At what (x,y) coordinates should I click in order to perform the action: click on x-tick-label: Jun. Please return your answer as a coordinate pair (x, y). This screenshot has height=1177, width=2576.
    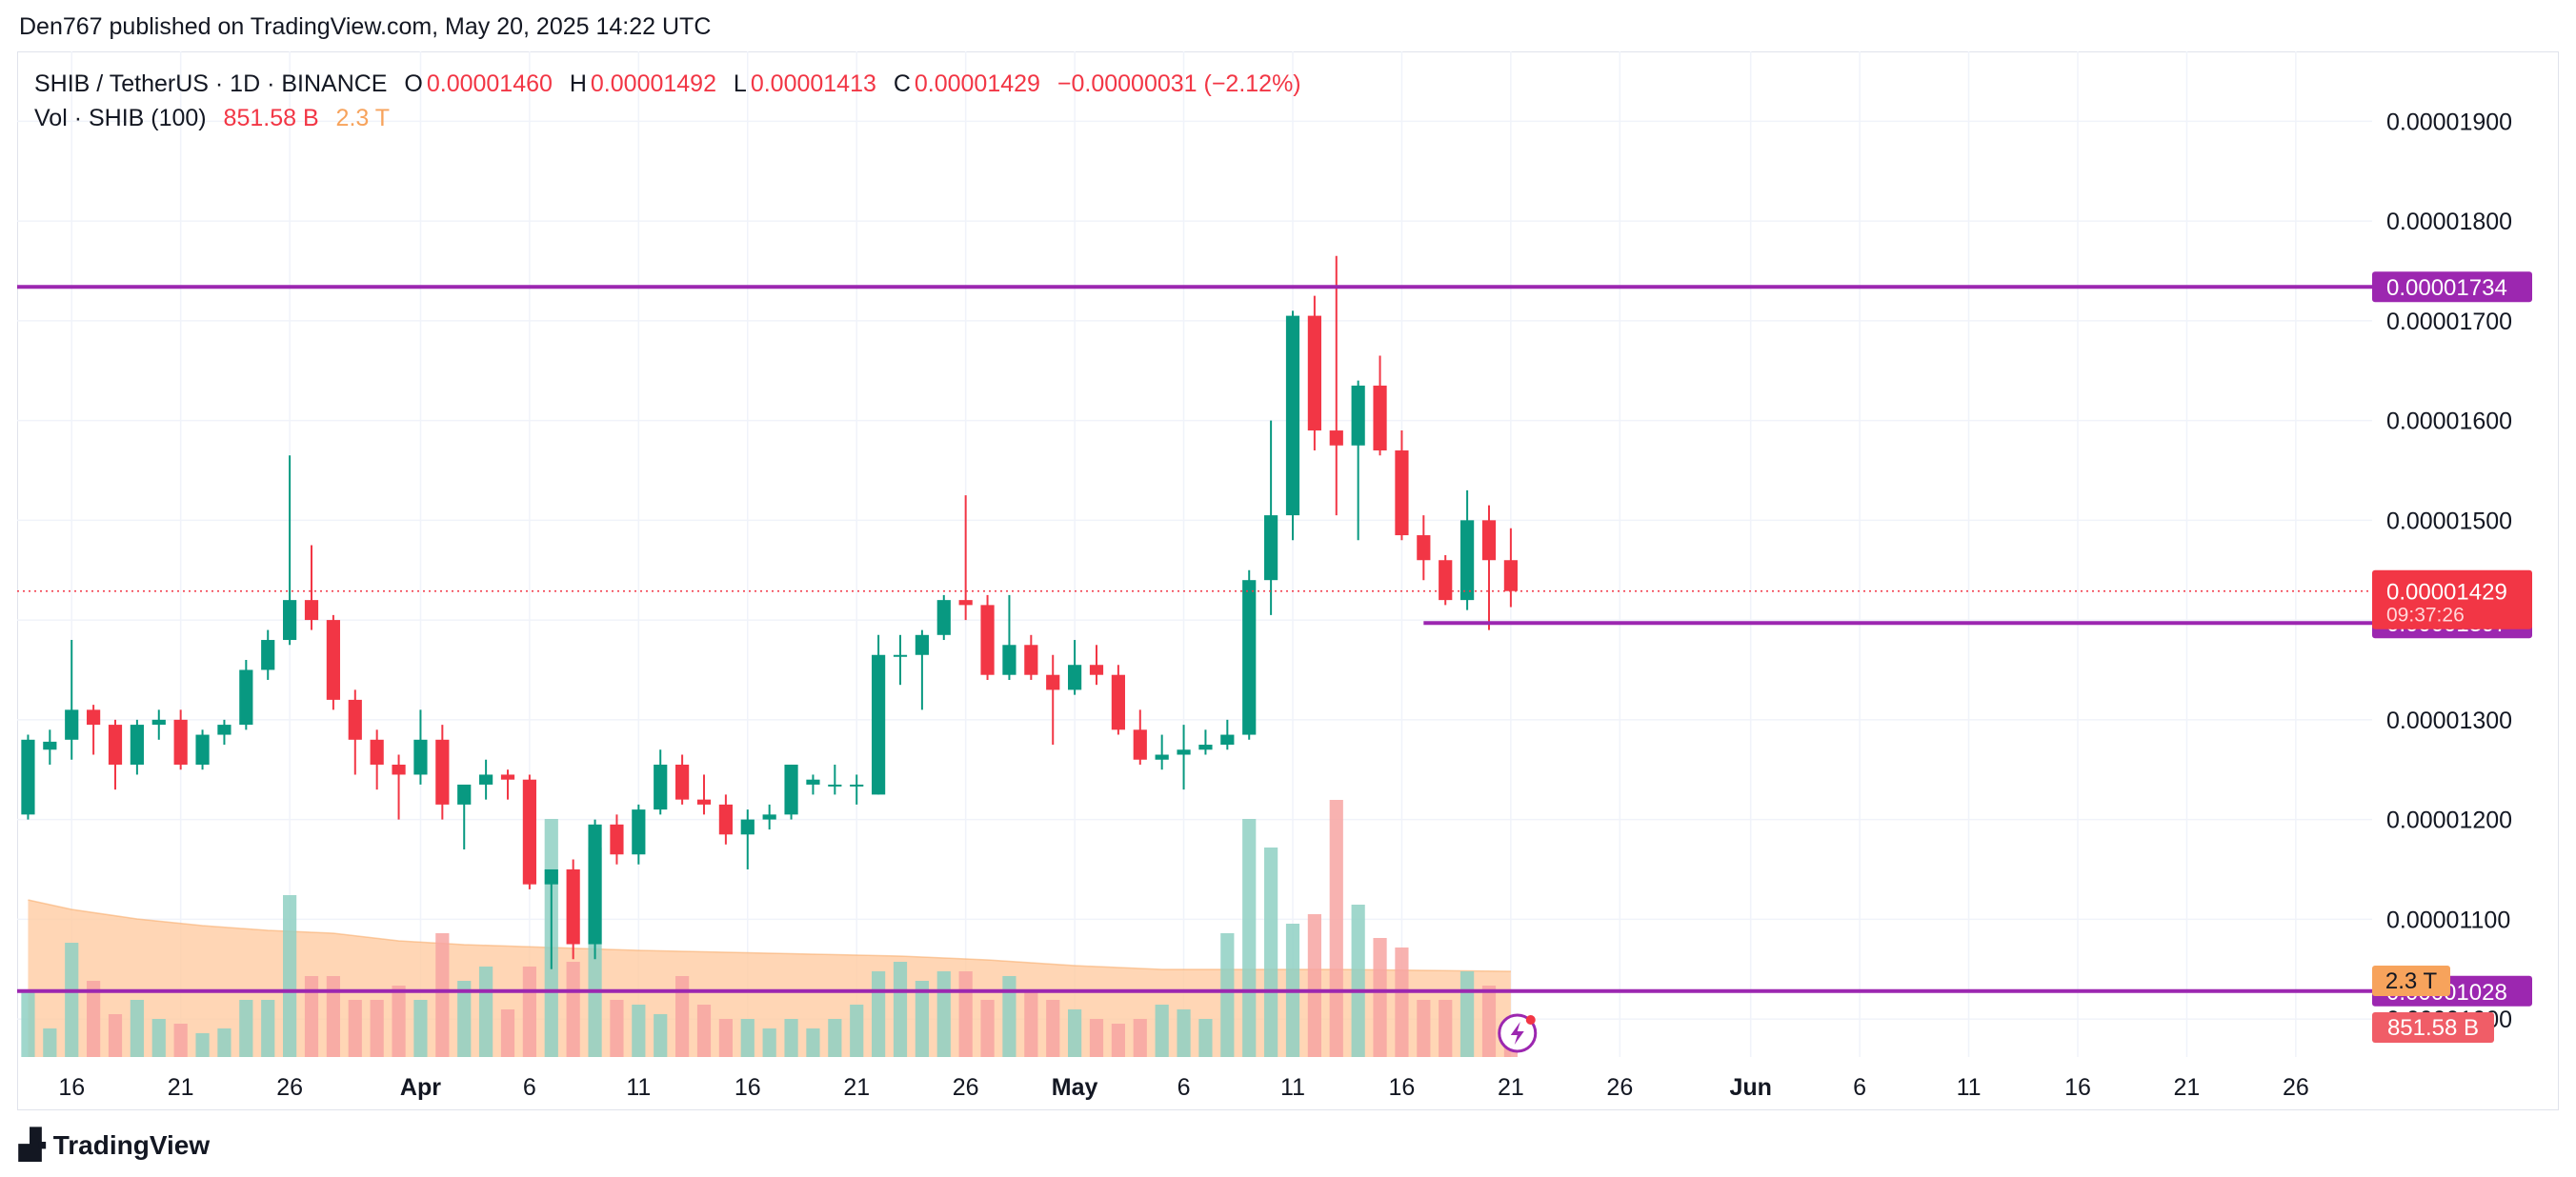
    Looking at the image, I should click on (1750, 1087).